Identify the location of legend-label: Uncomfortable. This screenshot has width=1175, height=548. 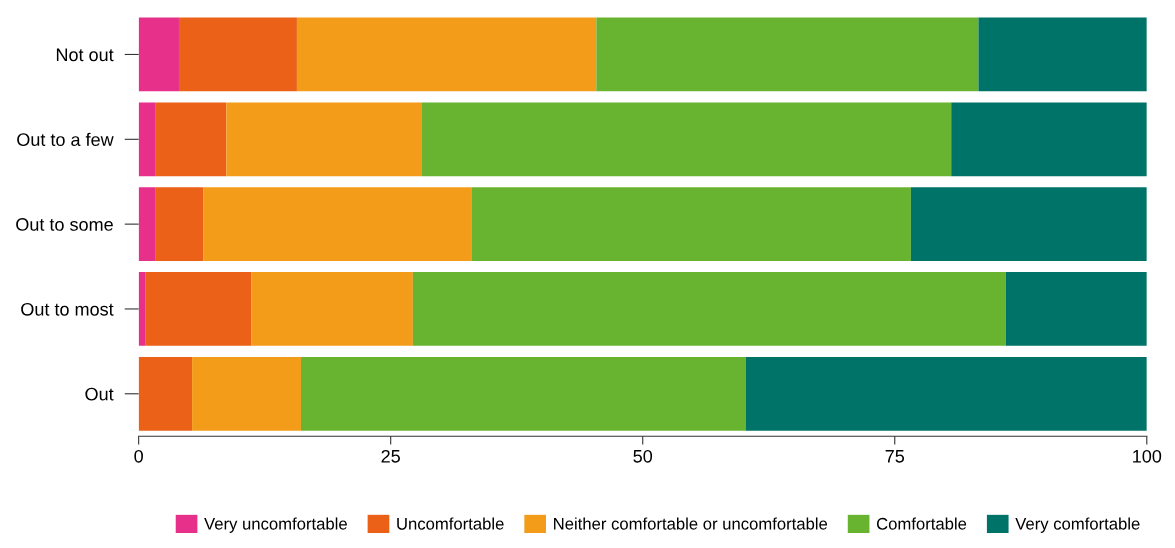
(450, 523).